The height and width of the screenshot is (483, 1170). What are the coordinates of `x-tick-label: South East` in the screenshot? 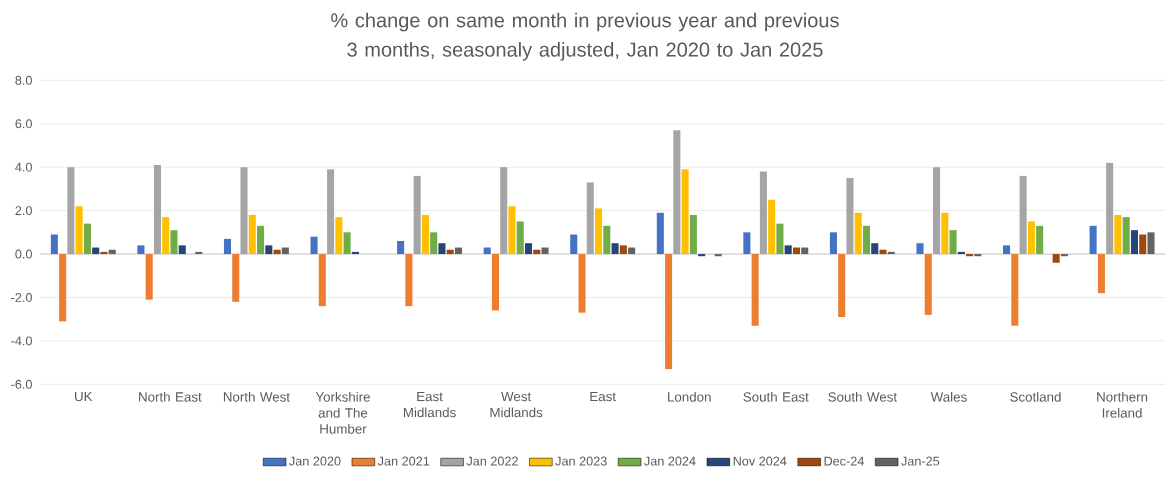 It's located at (776, 396).